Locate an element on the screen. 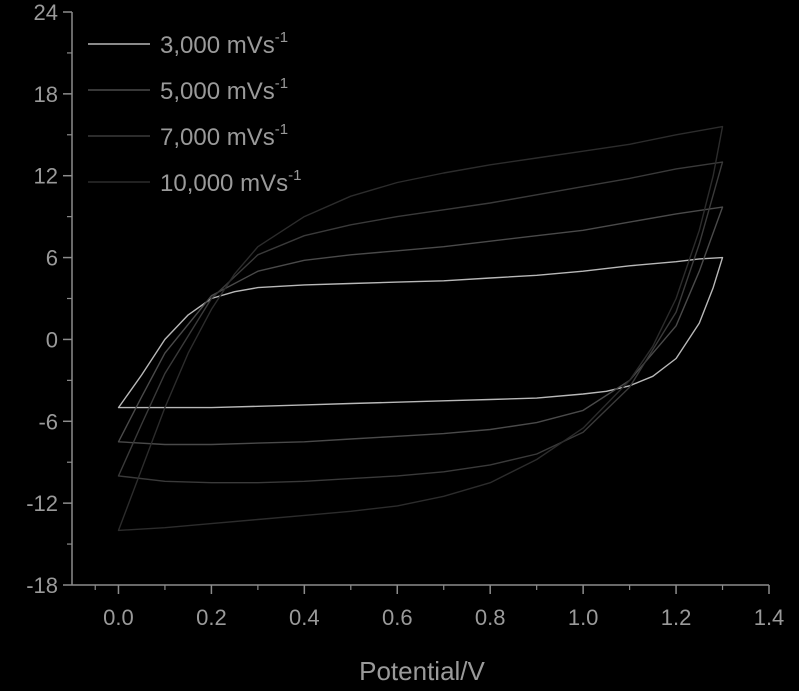  y-tick-label: 0 is located at coordinates (52, 339).